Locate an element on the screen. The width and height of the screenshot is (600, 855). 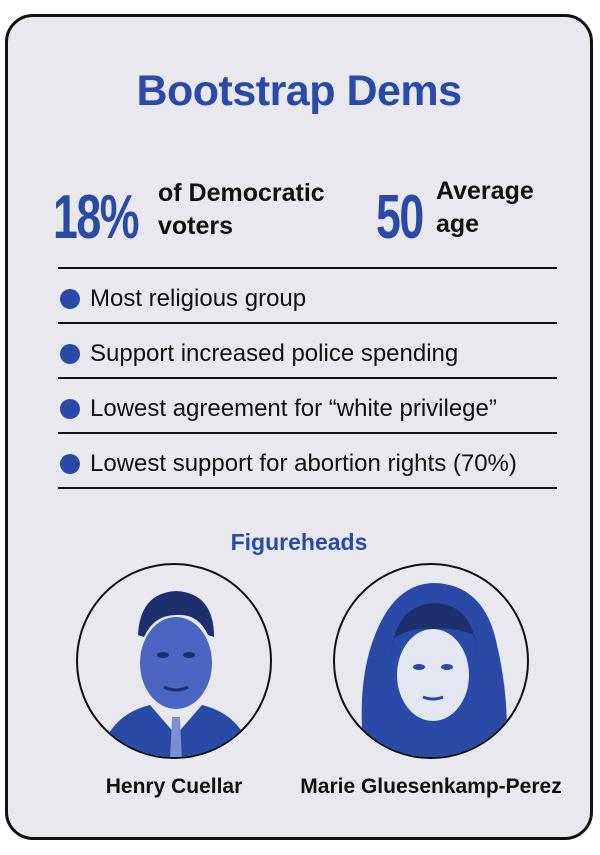
bullet-text: Support increased police spending is located at coordinates (274, 353).